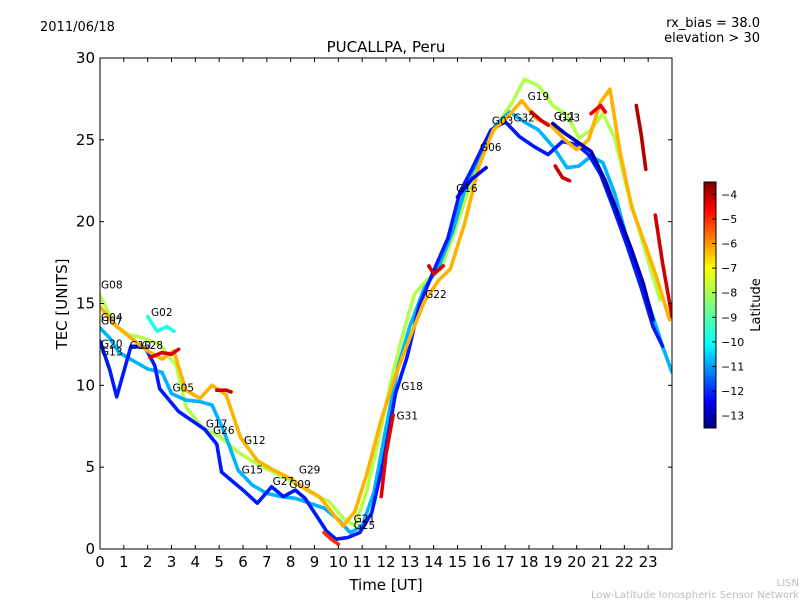 The height and width of the screenshot is (600, 800). I want to click on prn-label-G23: G23, so click(570, 118).